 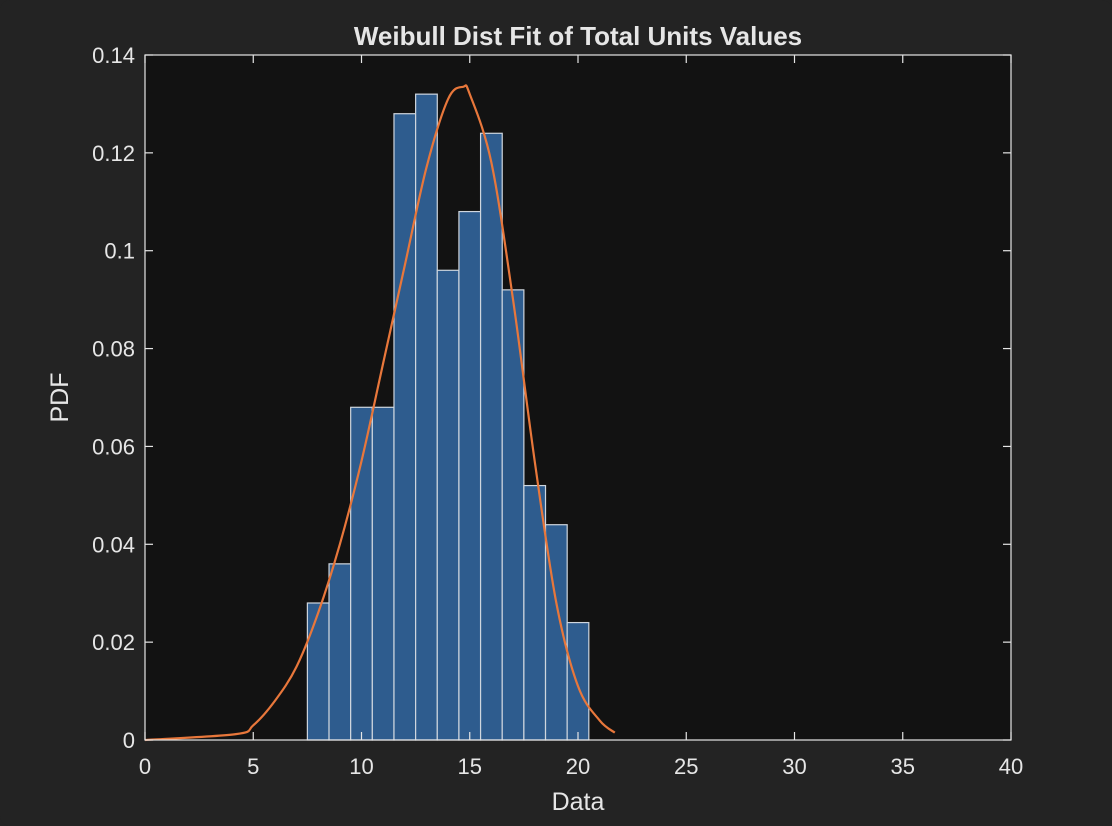 I want to click on x-tick-label: 30, so click(x=794, y=766).